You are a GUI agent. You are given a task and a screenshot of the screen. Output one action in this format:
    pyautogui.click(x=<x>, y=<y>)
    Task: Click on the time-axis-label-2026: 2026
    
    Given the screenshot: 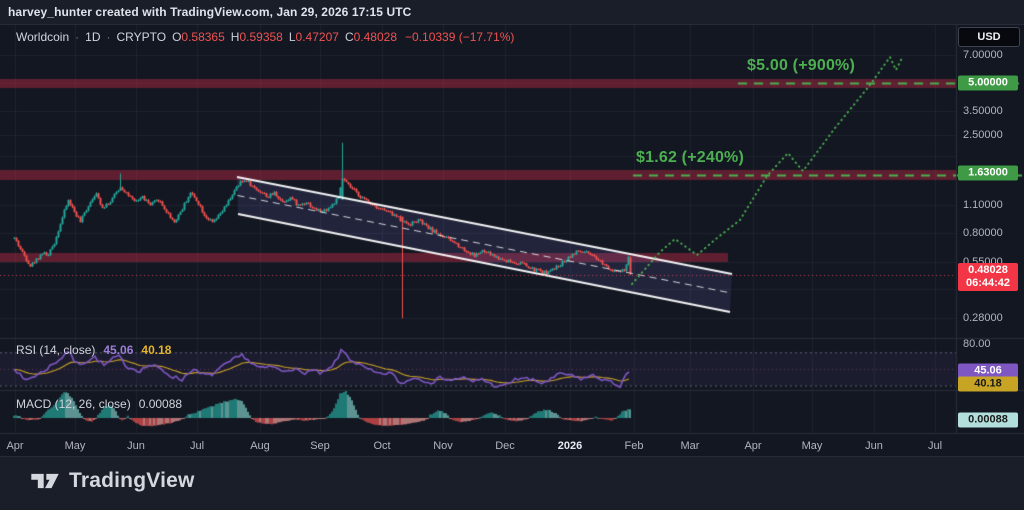 What is the action you would take?
    pyautogui.click(x=570, y=446)
    